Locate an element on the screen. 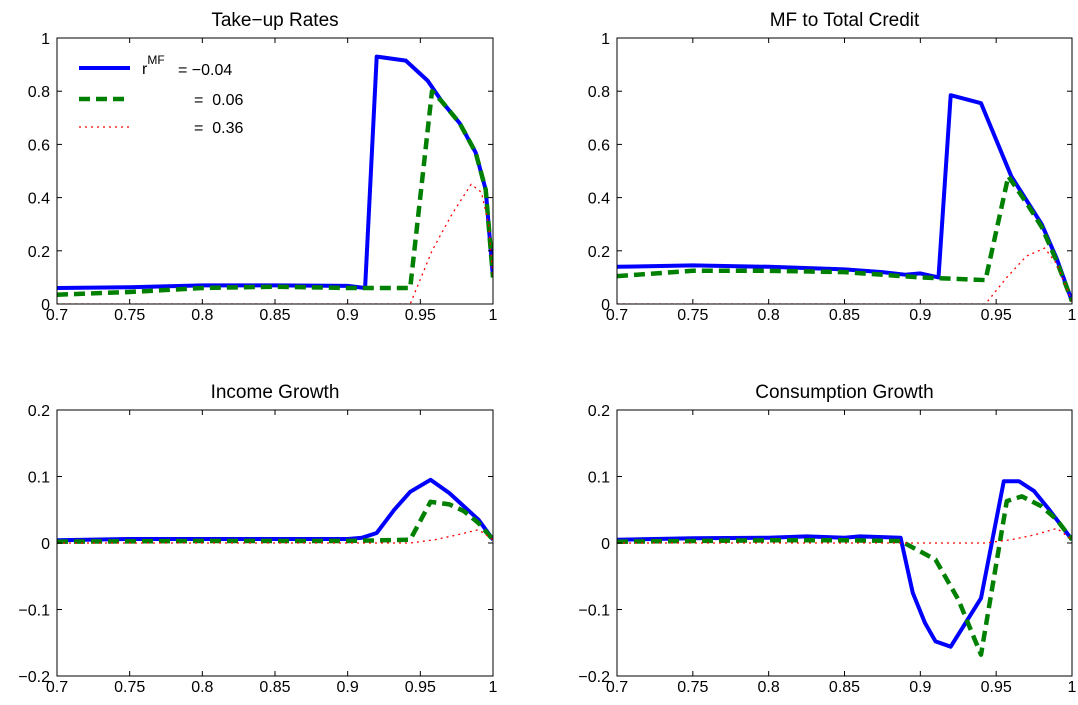 This screenshot has height=705, width=1078. legend-prefix: rMF is located at coordinates (153, 65).